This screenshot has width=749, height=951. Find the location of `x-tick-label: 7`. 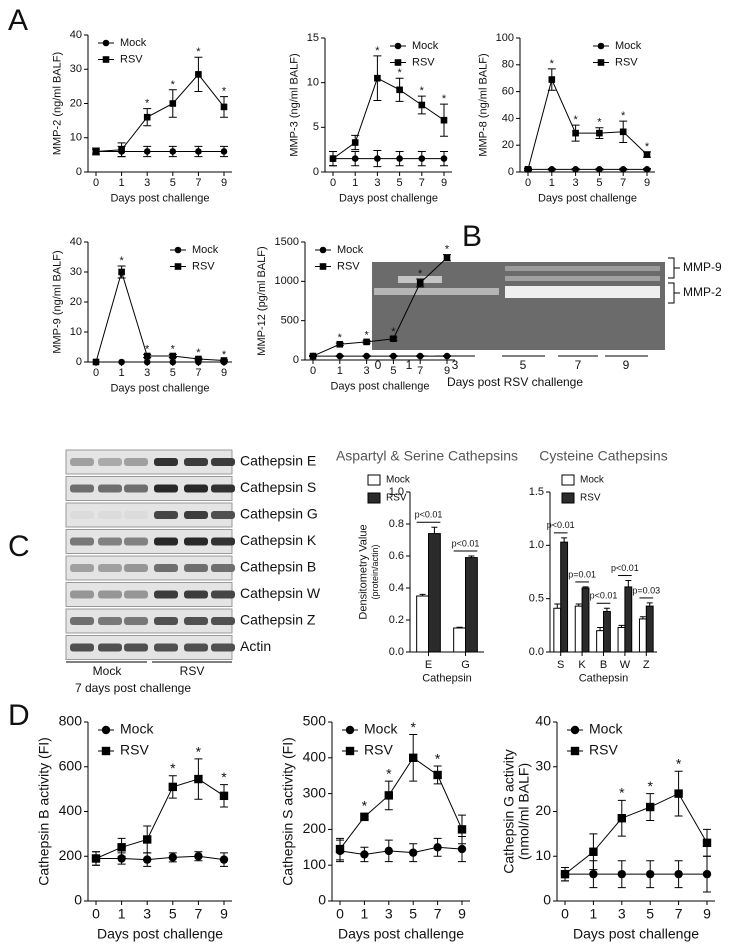

x-tick-label: 7 is located at coordinates (438, 914).